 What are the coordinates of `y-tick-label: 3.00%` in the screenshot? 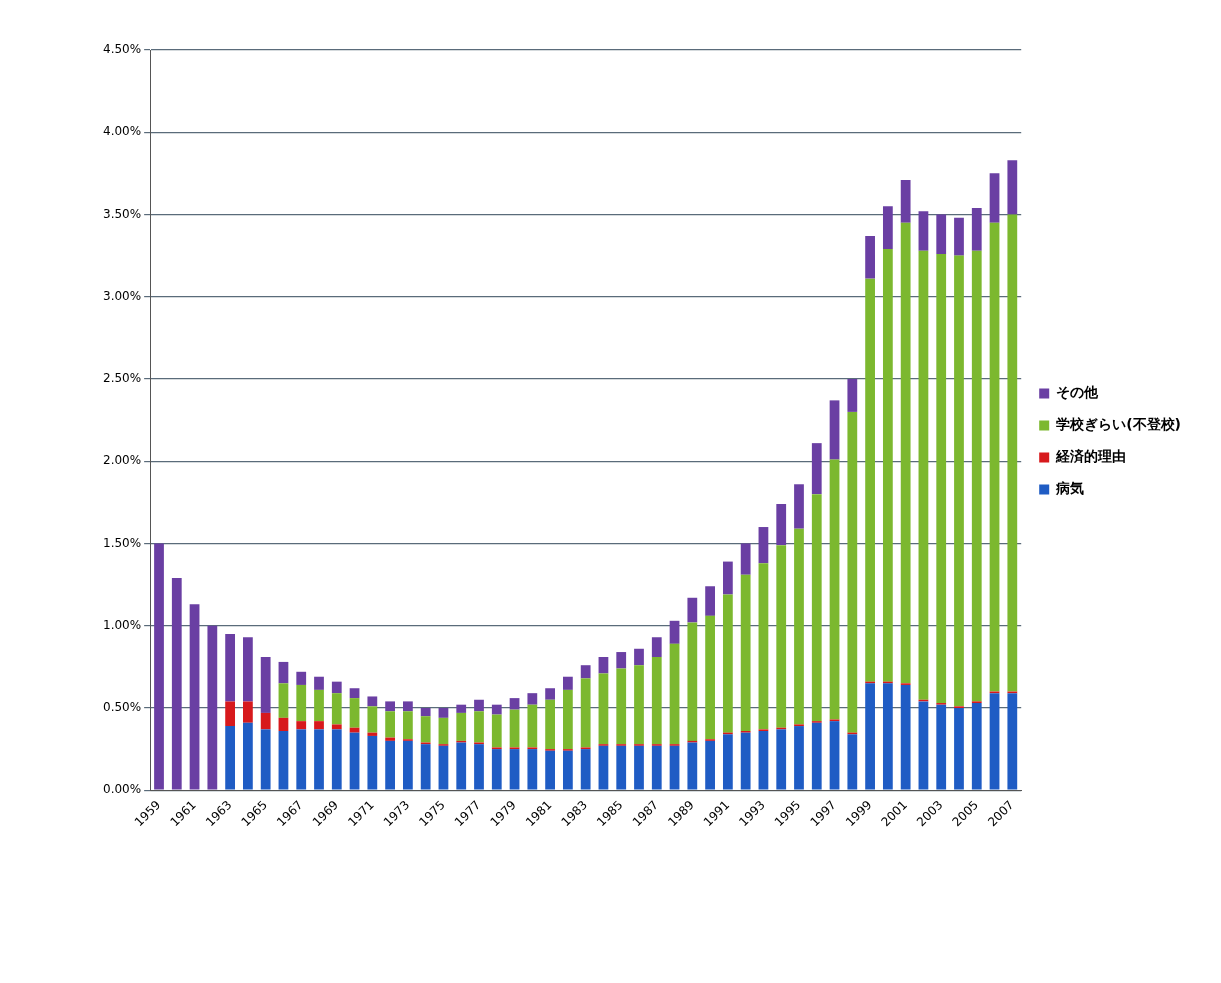 It's located at (122, 295).